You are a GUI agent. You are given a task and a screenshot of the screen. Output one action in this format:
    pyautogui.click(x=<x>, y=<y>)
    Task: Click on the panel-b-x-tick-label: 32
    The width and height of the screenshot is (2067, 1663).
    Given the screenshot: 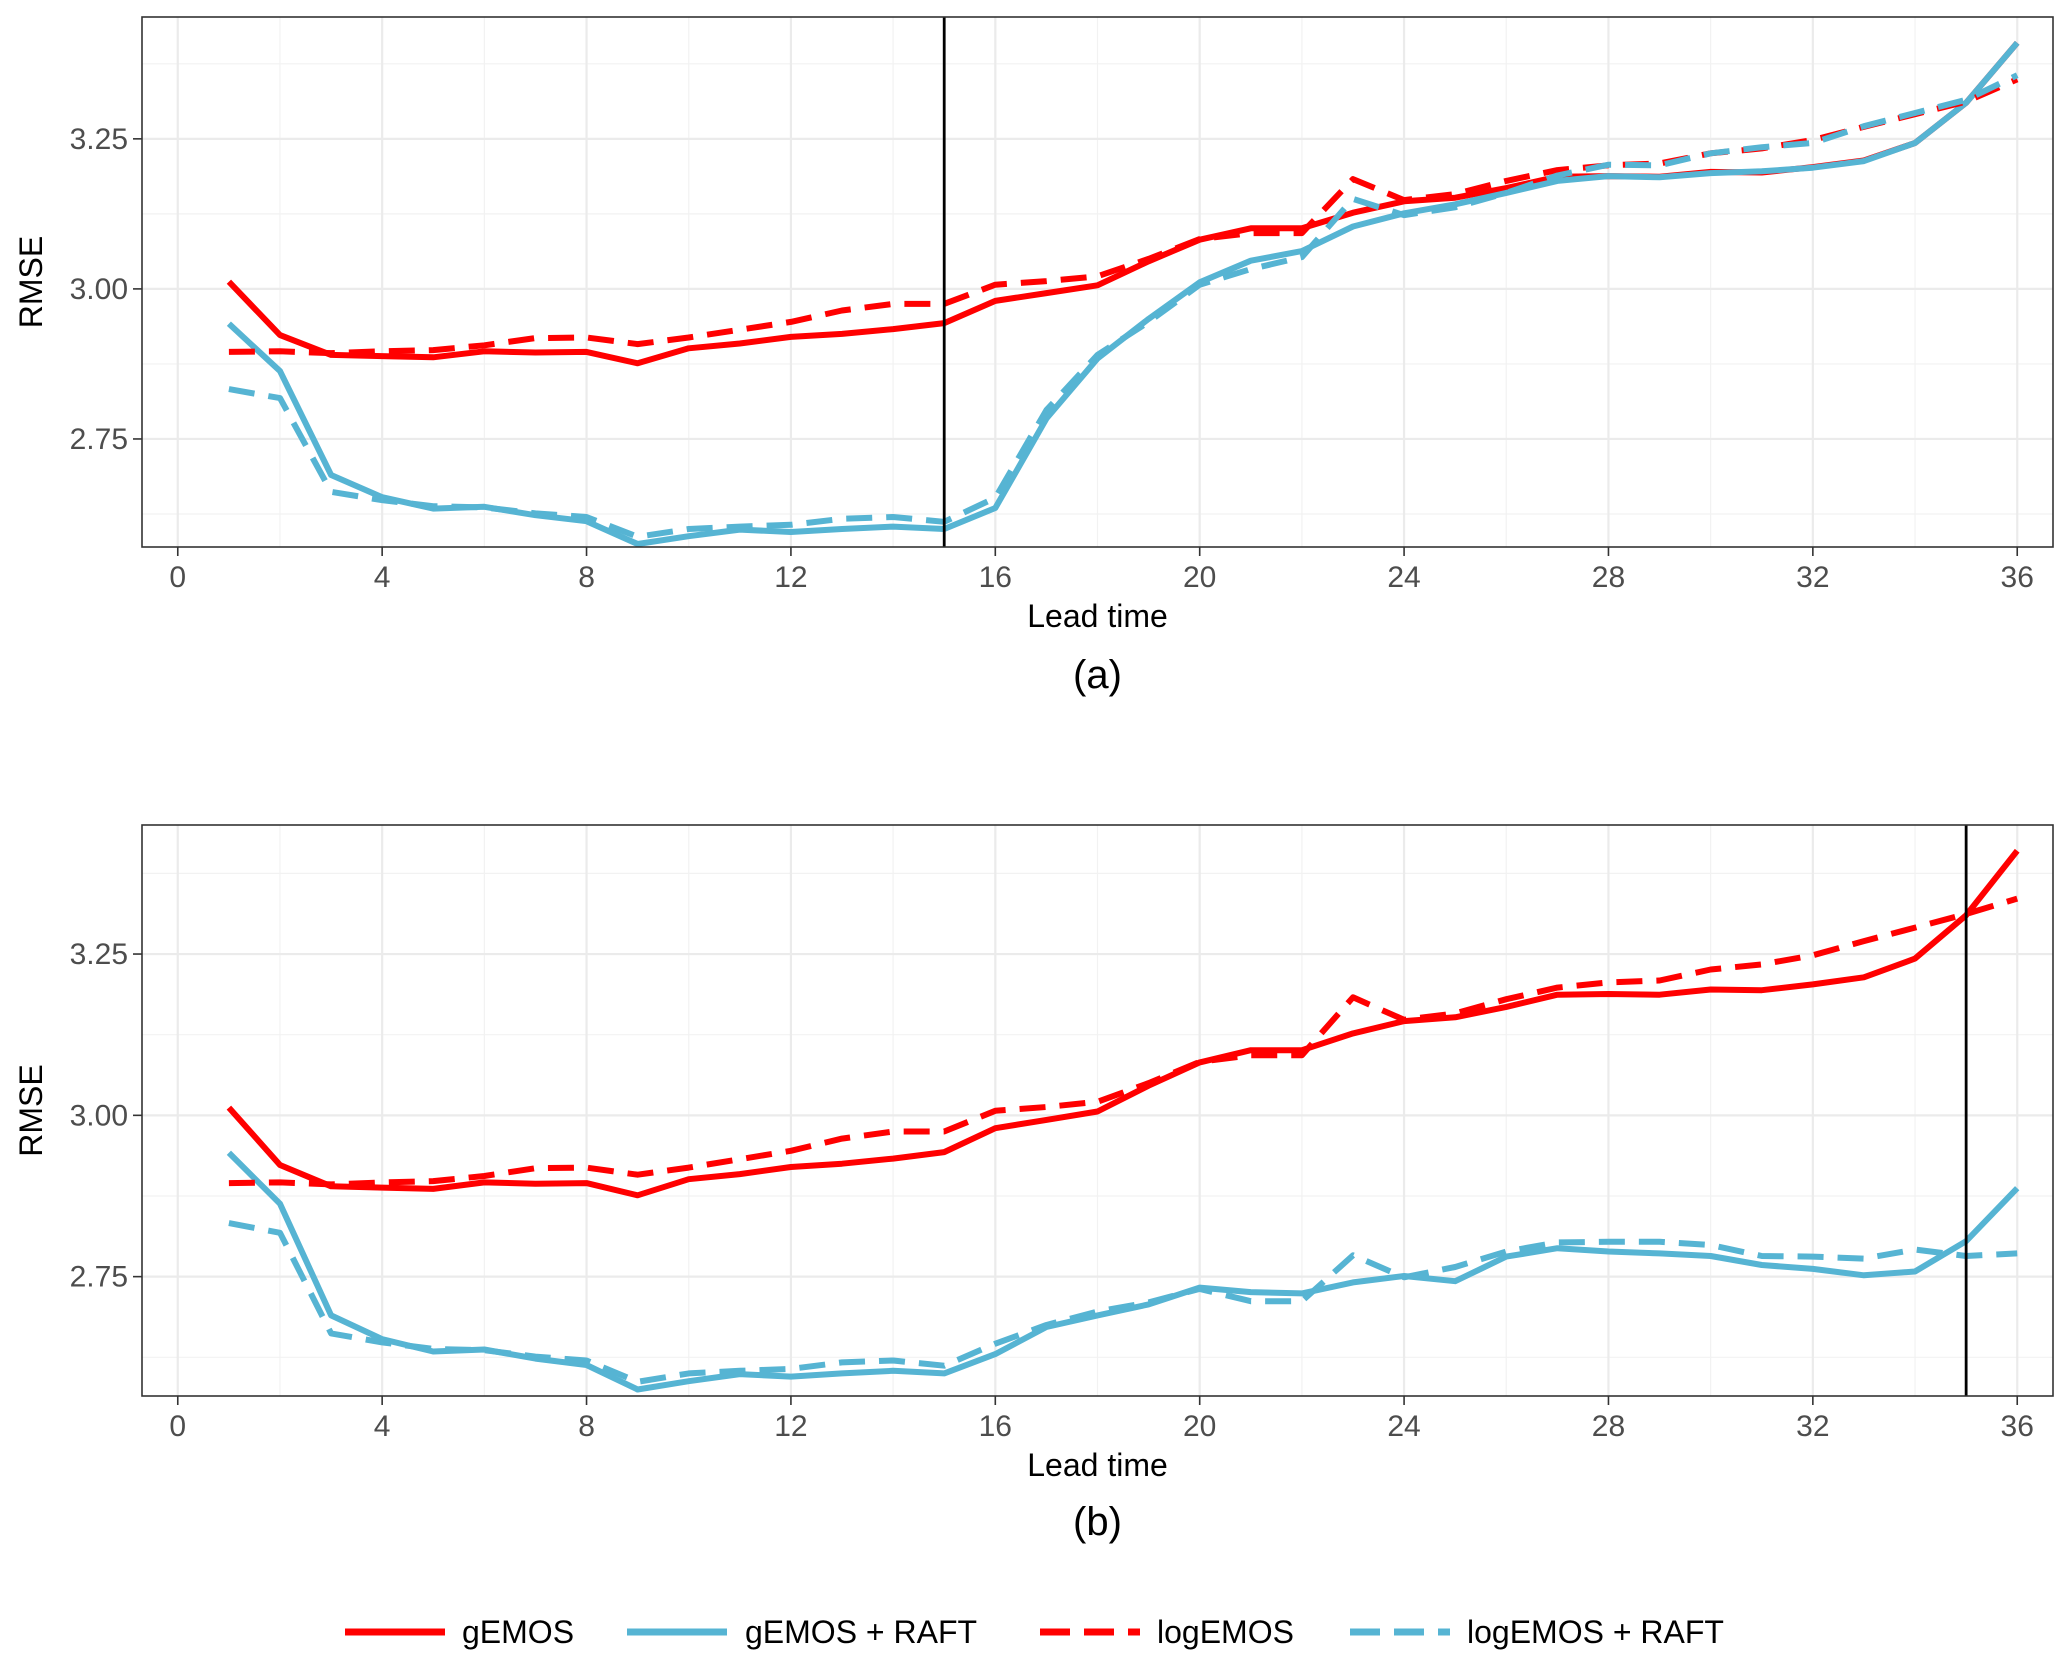 What is the action you would take?
    pyautogui.click(x=1812, y=1426)
    